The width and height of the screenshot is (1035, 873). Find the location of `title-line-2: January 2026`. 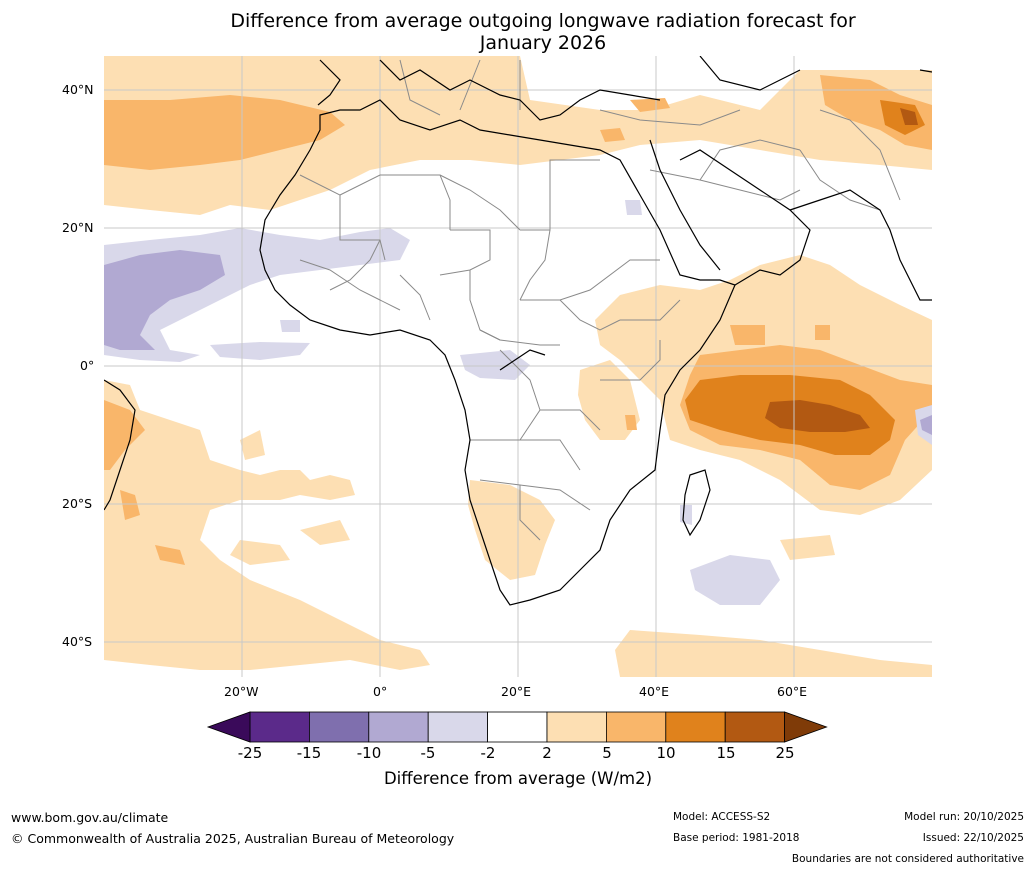

title-line-2: January 2026 is located at coordinates (543, 43).